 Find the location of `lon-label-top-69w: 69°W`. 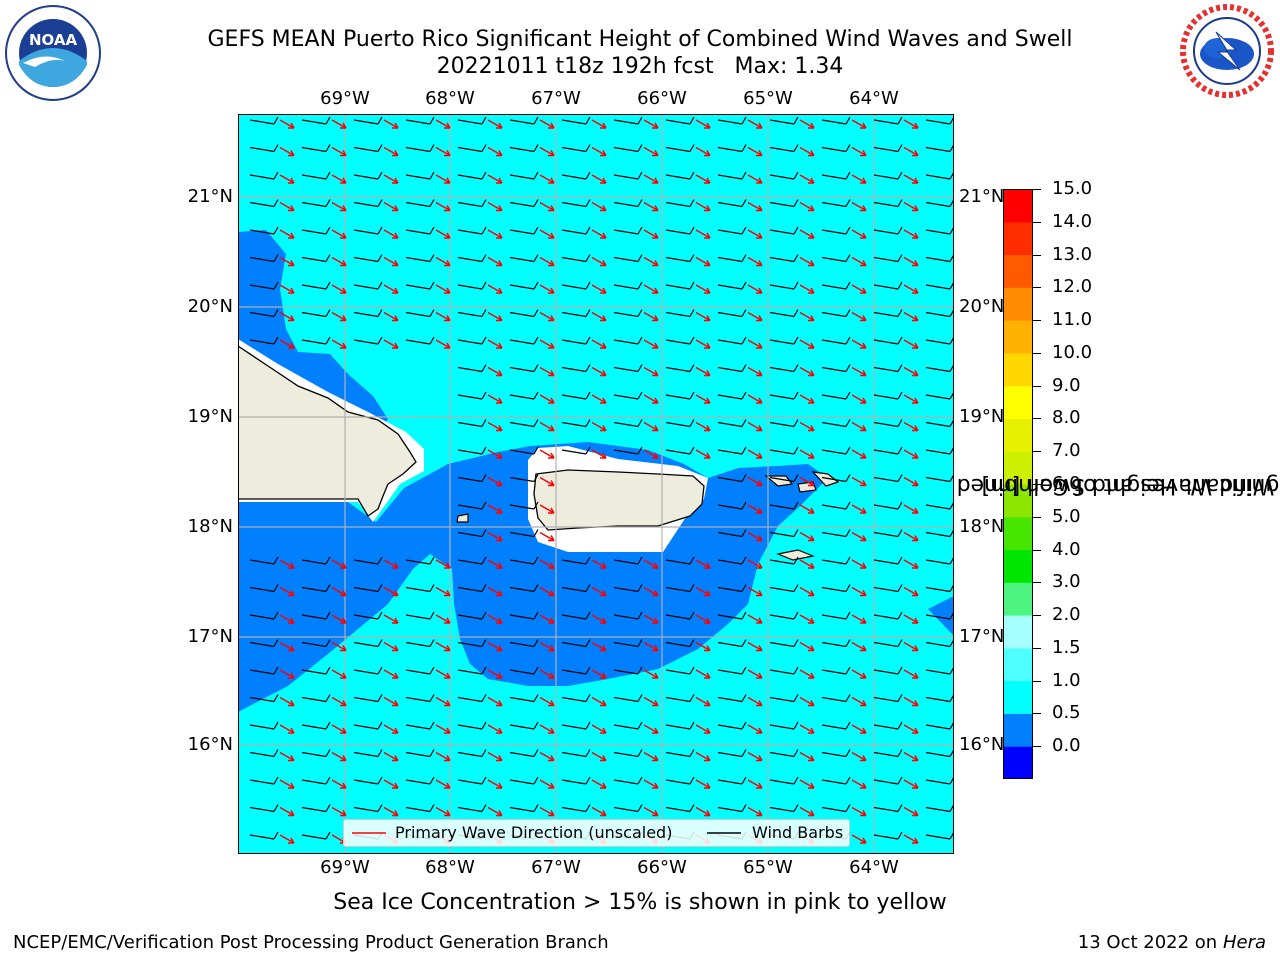

lon-label-top-69w: 69°W is located at coordinates (345, 98).